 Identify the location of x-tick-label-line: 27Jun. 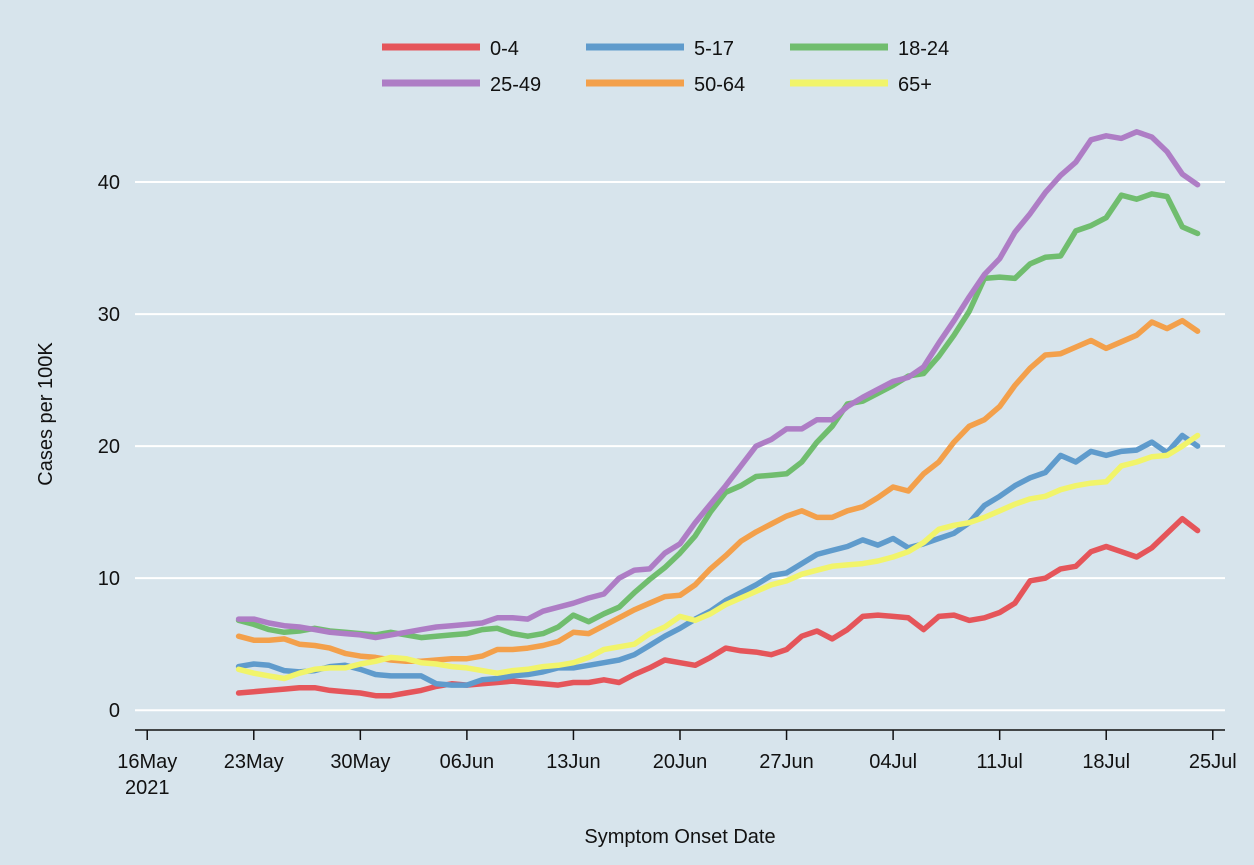
(786, 762).